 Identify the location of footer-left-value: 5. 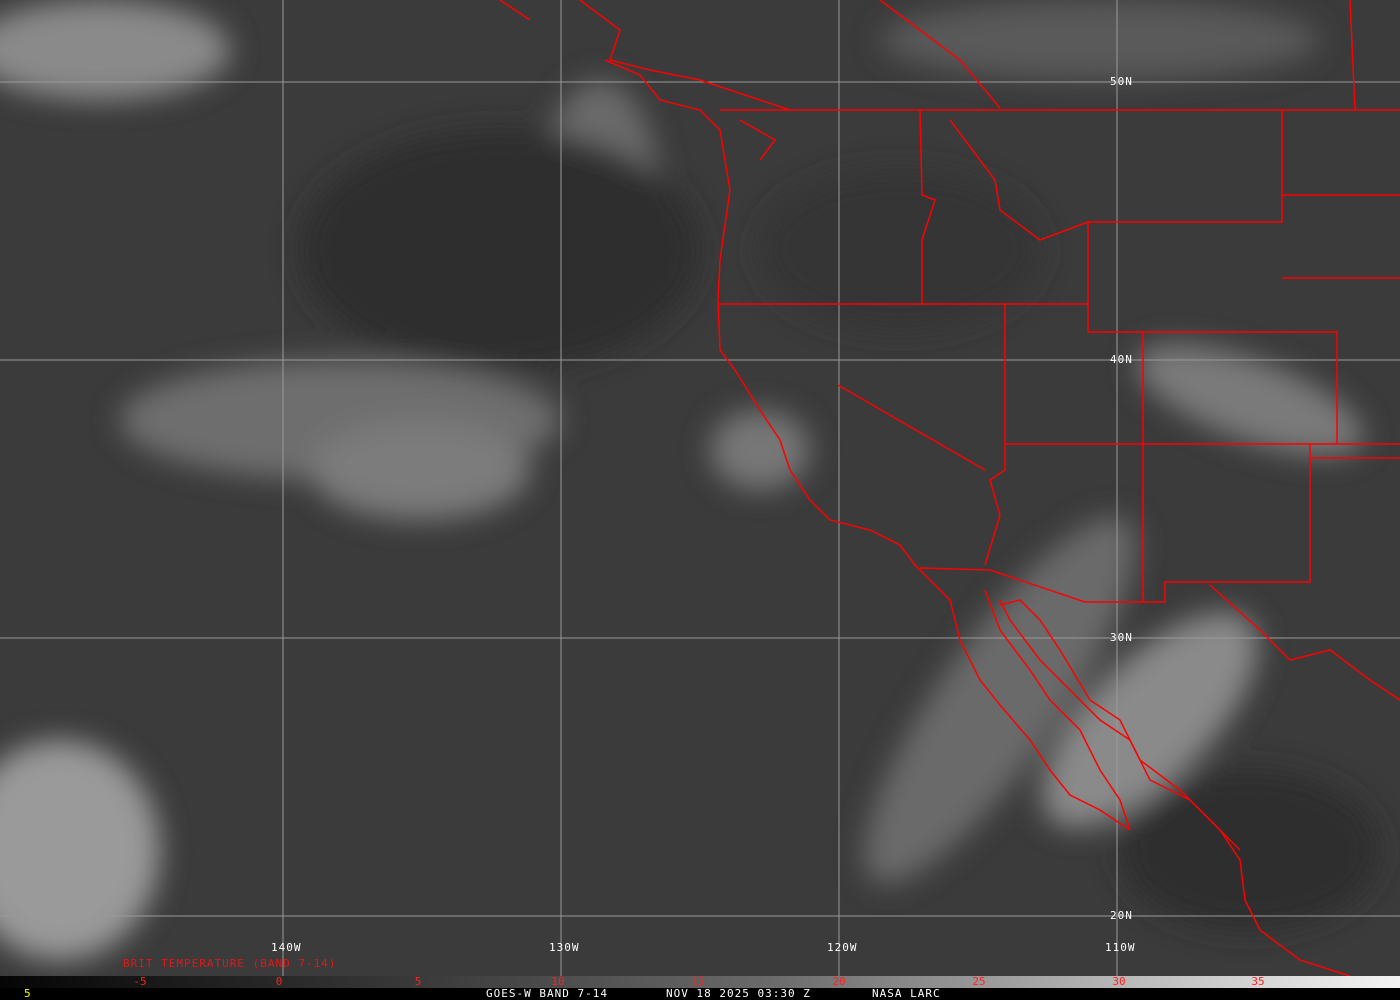
(28, 993).